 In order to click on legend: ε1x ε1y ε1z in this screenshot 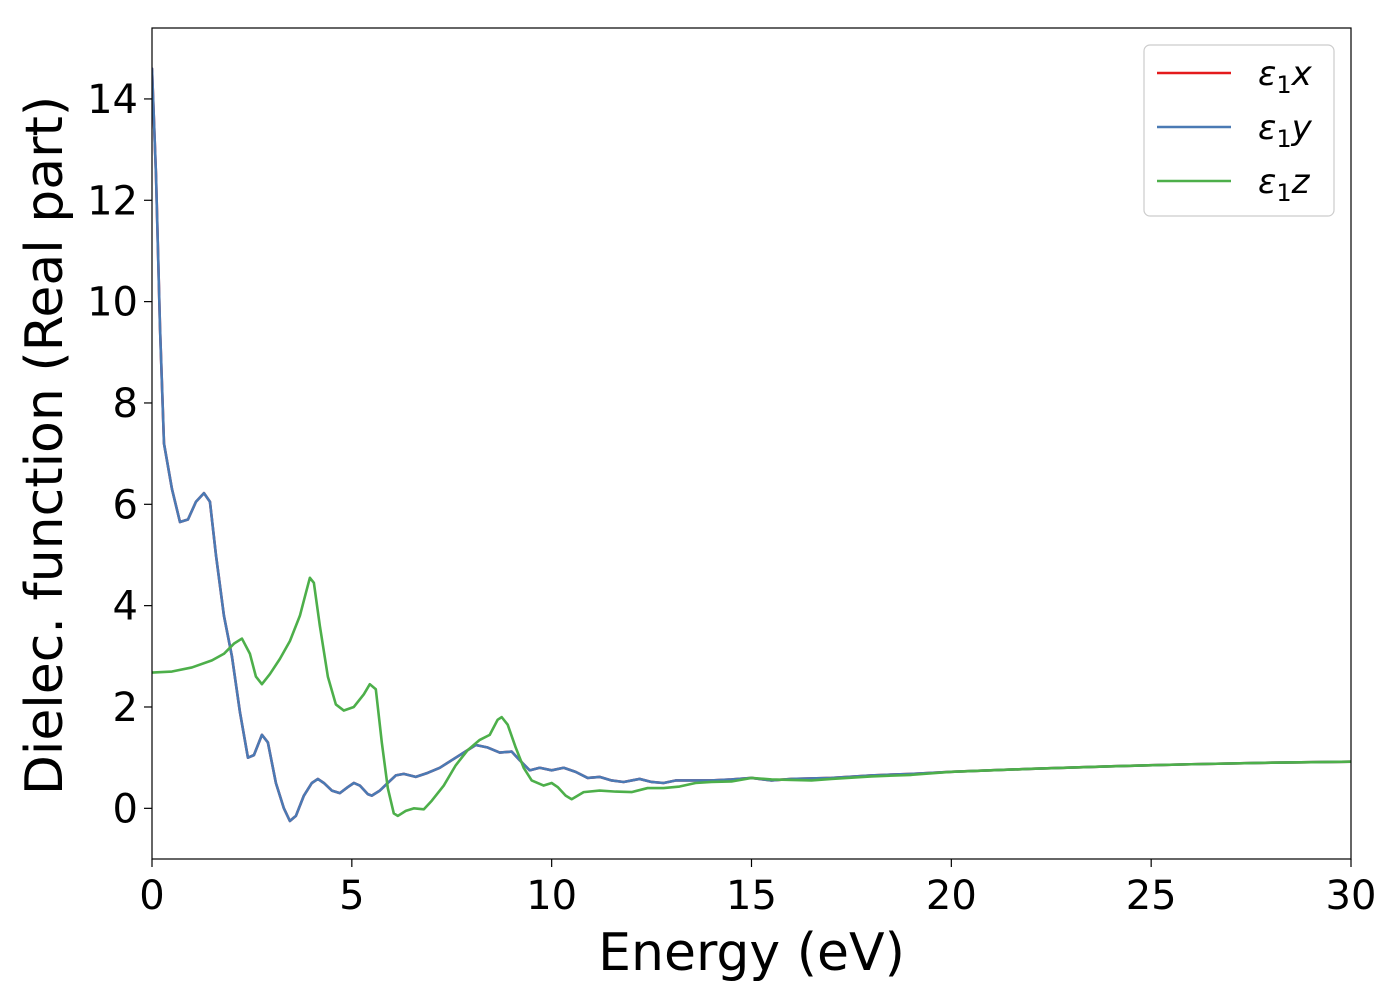, I will do `click(1239, 130)`.